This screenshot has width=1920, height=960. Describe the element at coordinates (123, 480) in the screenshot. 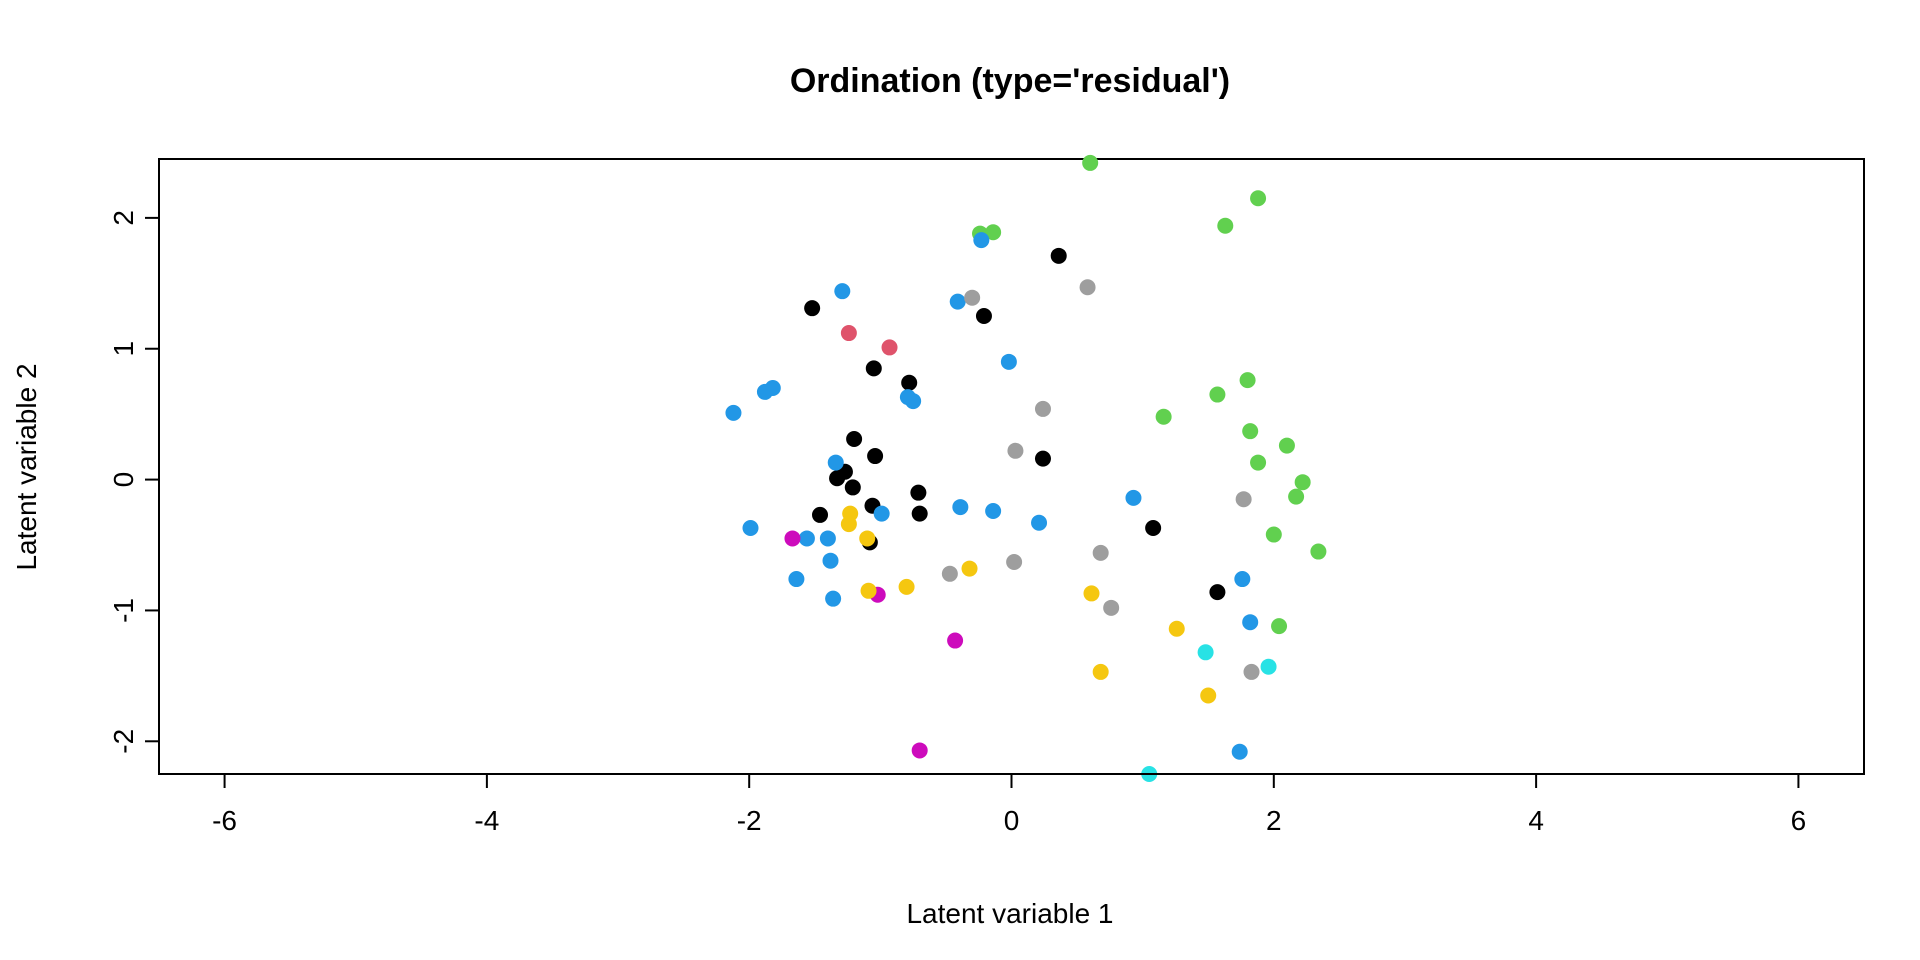

I see `y-tick-label: 0` at that location.